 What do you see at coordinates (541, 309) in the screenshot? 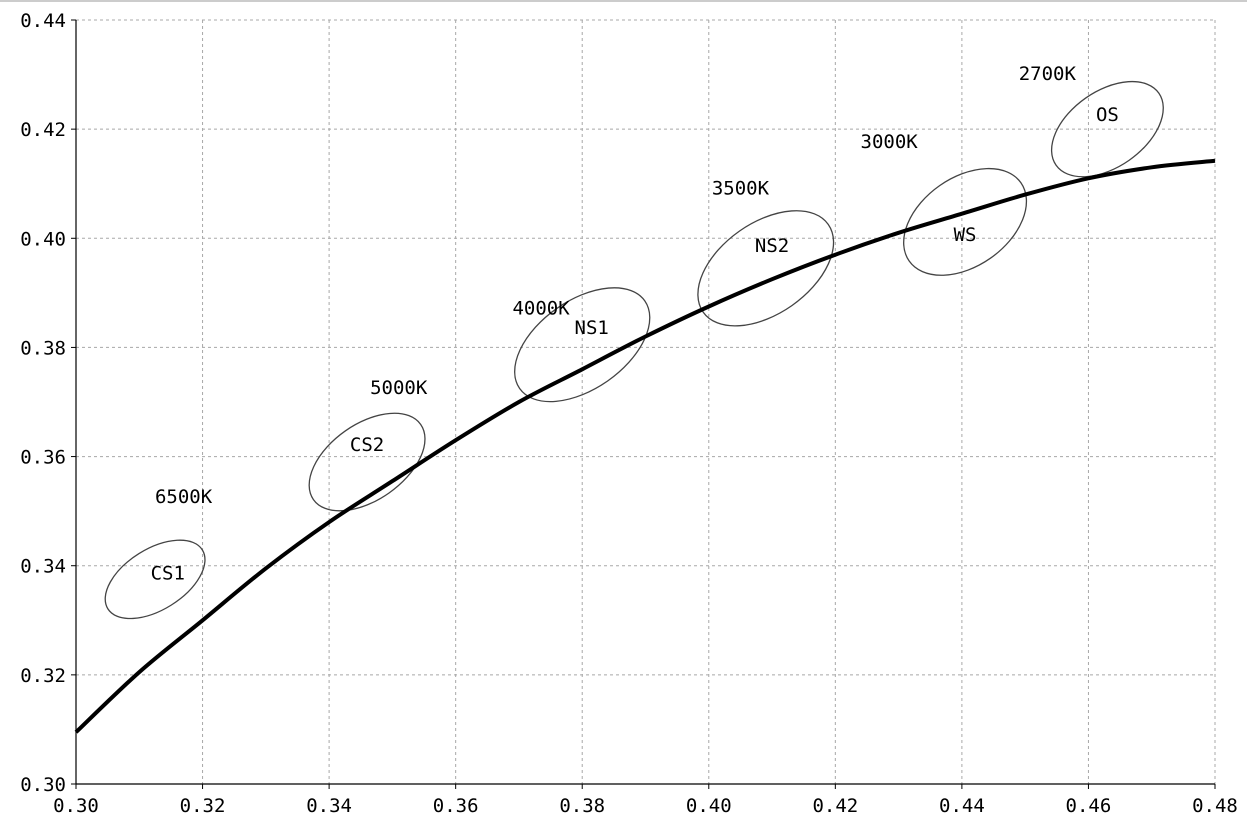
I see `cct-label-4000k: 4000K` at bounding box center [541, 309].